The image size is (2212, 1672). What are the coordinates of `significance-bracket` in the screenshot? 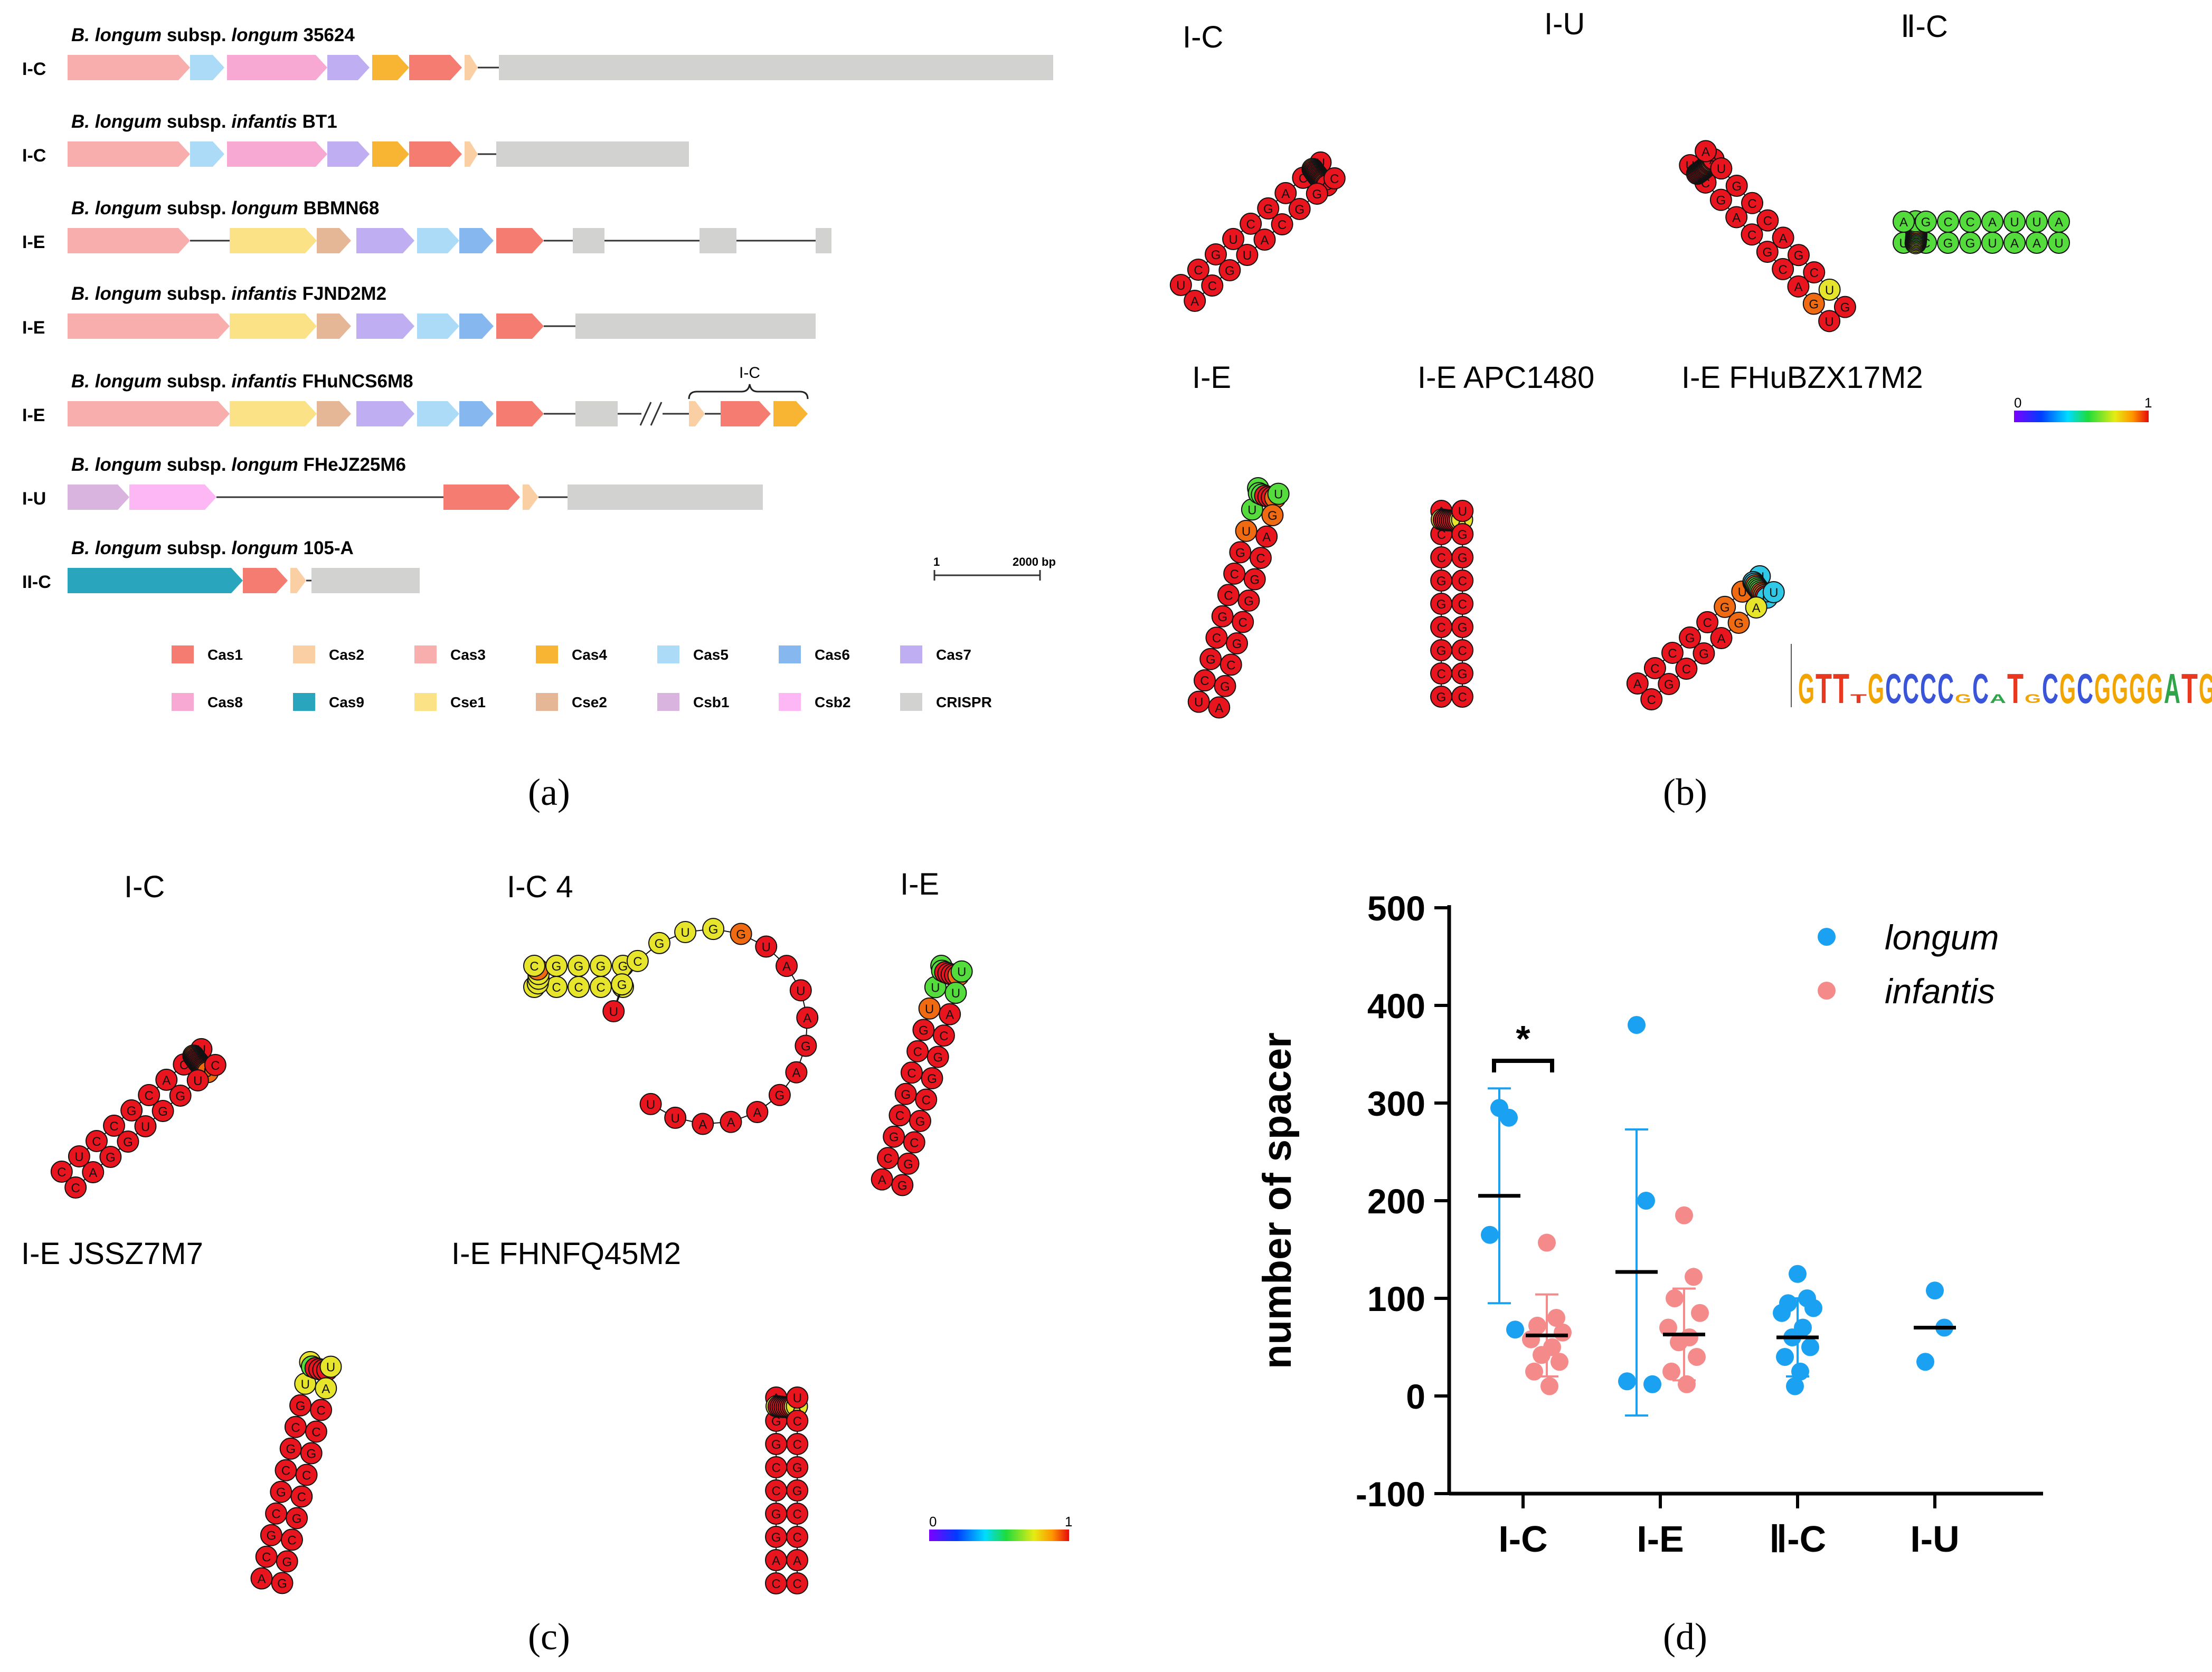 It's located at (1523, 1065).